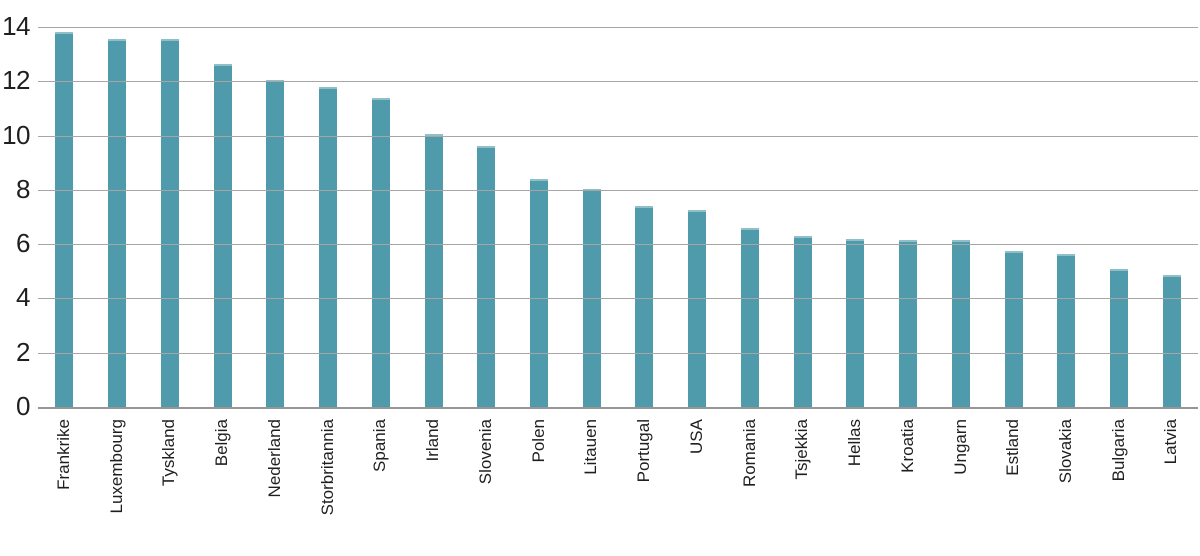 The image size is (1200, 556). I want to click on x-label-cell: Slovakia, so click(1066, 487).